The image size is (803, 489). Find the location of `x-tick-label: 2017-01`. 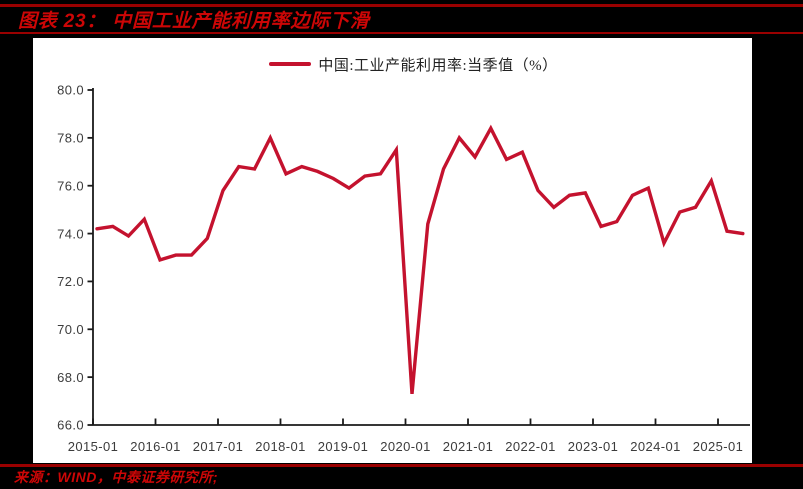

x-tick-label: 2017-01 is located at coordinates (218, 446).